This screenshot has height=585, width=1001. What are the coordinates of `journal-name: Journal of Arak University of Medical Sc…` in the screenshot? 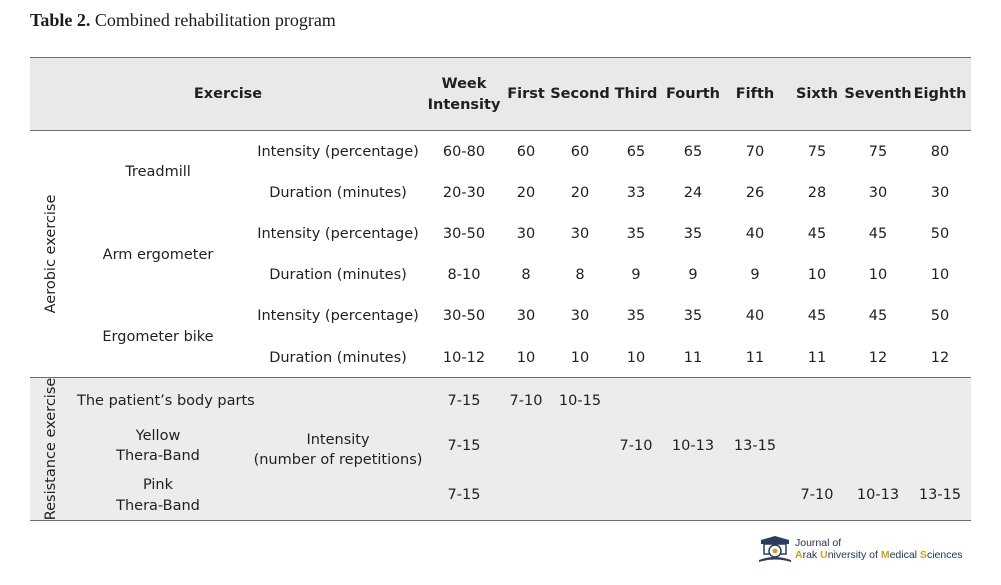 It's located at (879, 549).